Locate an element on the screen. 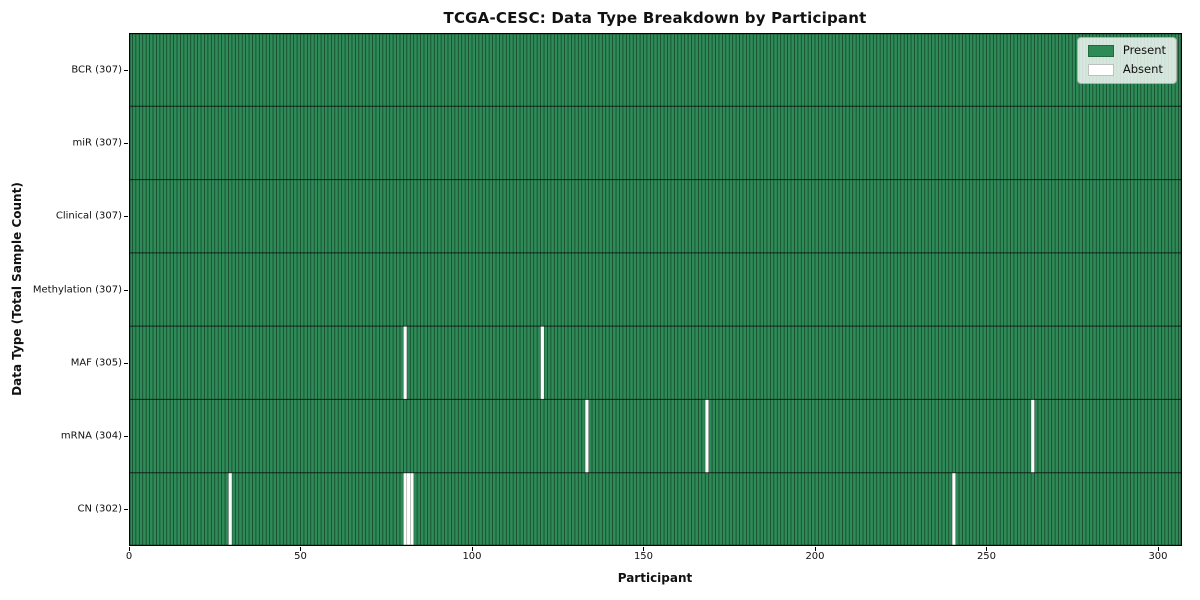 This screenshot has width=1200, height=600. legend-entry-absent: Absent is located at coordinates (1126, 69).